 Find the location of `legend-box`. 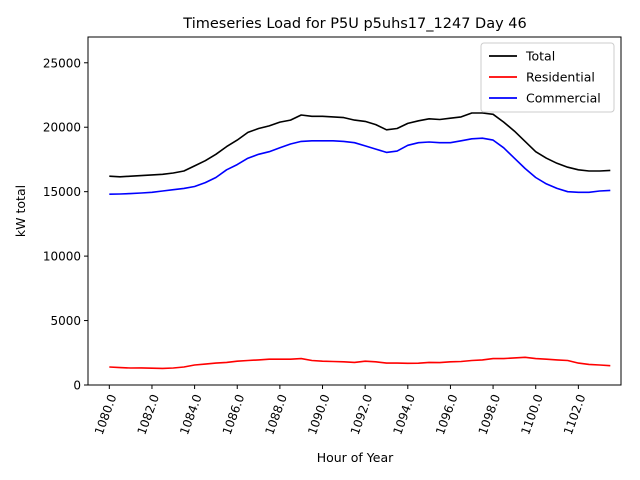

legend-box is located at coordinates (547, 77).